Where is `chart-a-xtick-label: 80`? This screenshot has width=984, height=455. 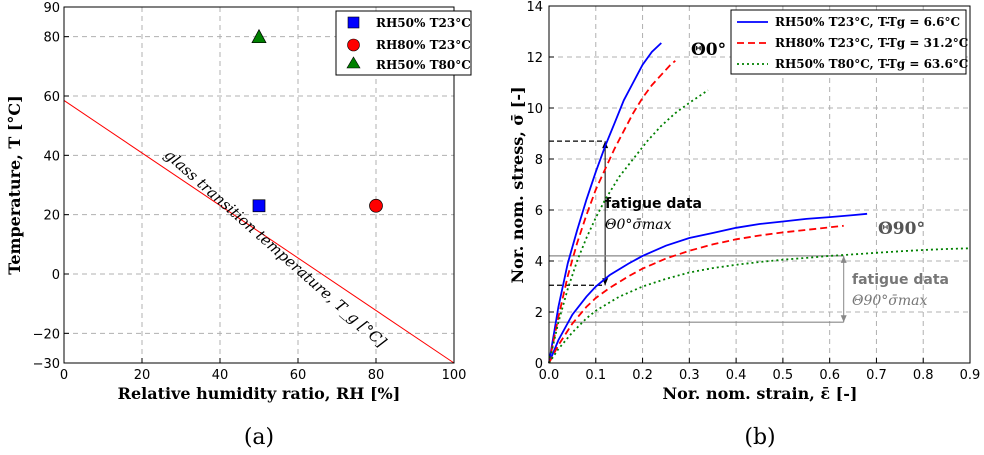
chart-a-xtick-label: 80 is located at coordinates (376, 375).